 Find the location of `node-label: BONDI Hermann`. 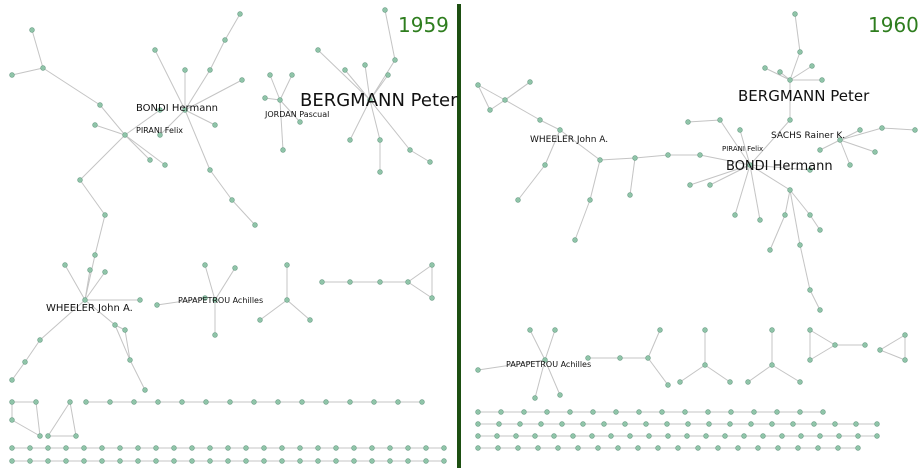

node-label: BONDI Hermann is located at coordinates (779, 166).